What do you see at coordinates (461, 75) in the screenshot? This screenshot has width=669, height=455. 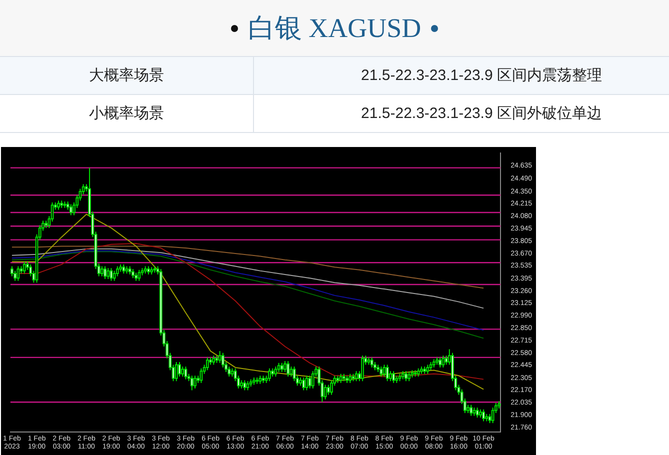 I see `text: 21.5-22.3-23.1-23.9 区间内震荡整理` at bounding box center [461, 75].